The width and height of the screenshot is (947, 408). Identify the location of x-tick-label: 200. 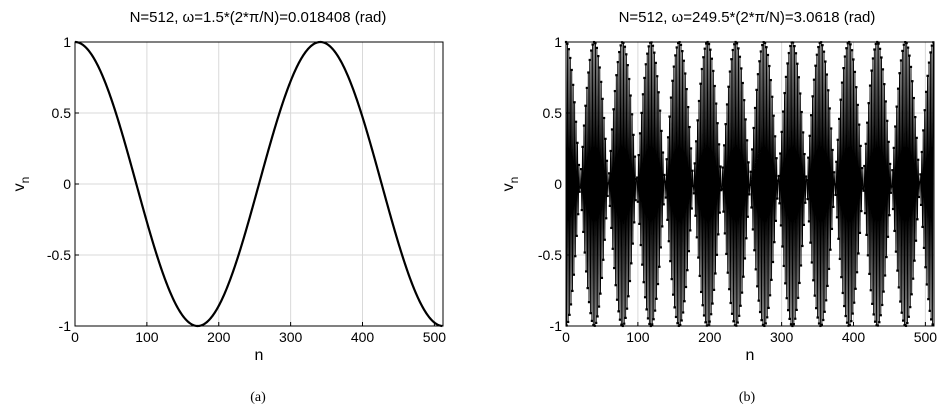
(710, 337).